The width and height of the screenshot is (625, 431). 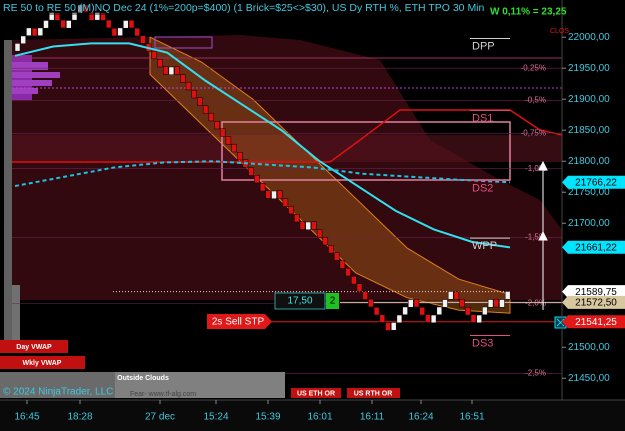 I want to click on percent-label: -2,5%, so click(x=535, y=372).